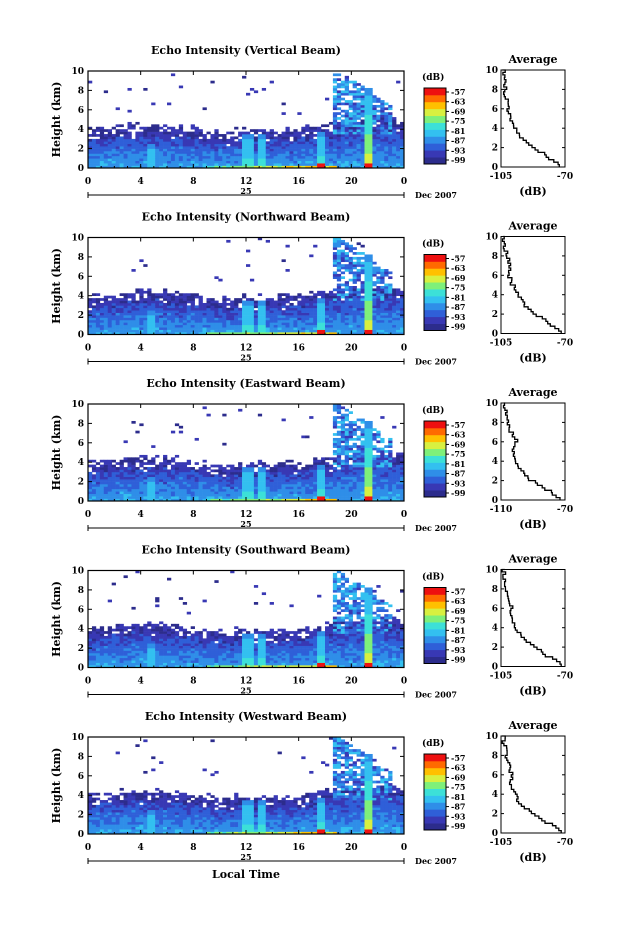 This screenshot has width=619, height=929. Describe the element at coordinates (141, 349) in the screenshot. I see `x-tick-label: 4` at that location.